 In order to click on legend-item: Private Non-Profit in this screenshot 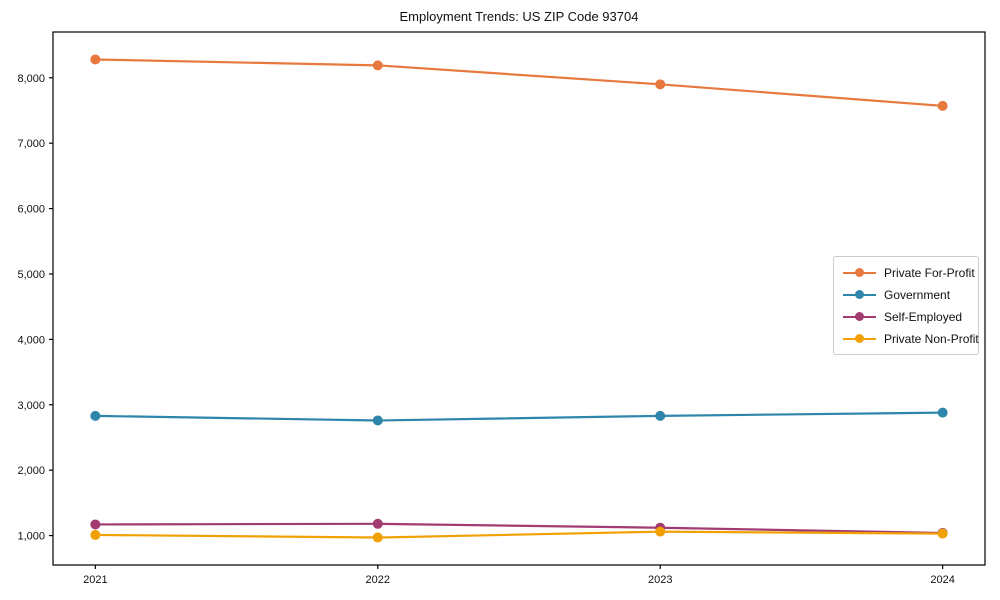, I will do `click(911, 338)`.